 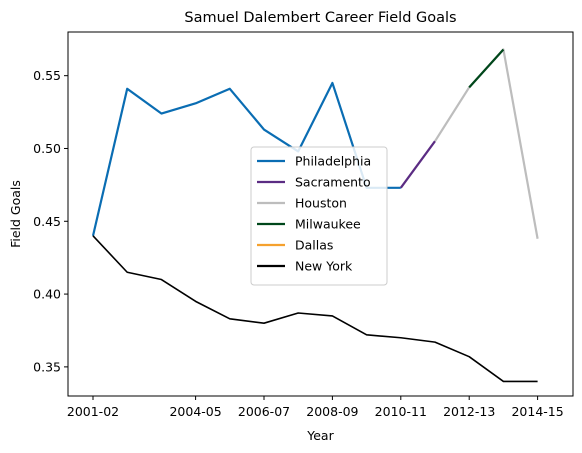 What do you see at coordinates (320, 18) in the screenshot?
I see `chart-title: Samuel Dalembert Career Field Goals` at bounding box center [320, 18].